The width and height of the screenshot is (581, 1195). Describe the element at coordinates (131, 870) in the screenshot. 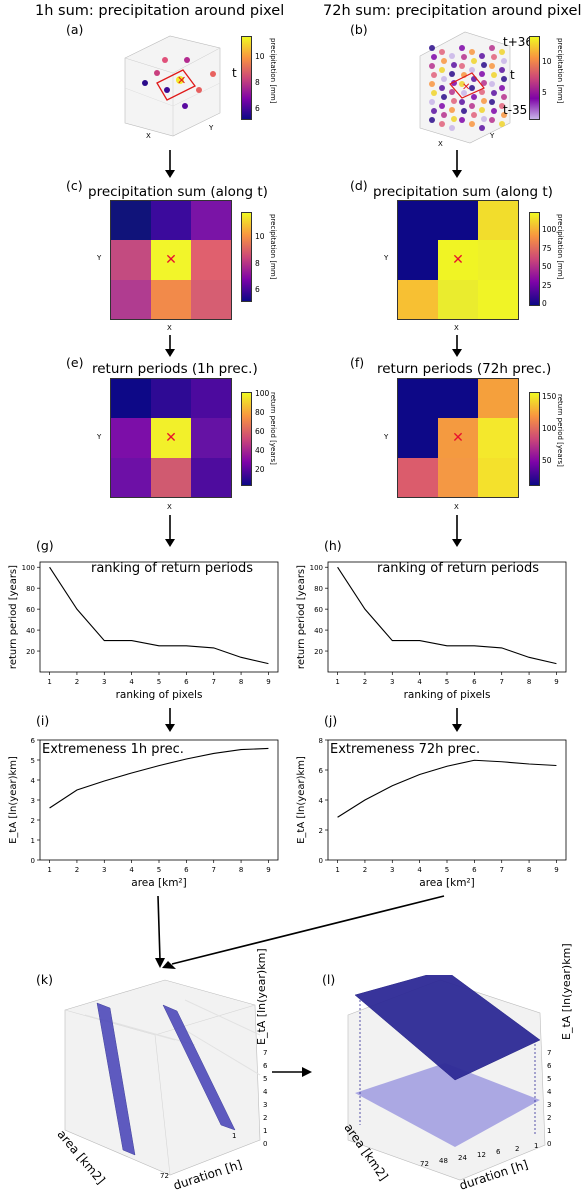

I see `x-tick-label: 4` at that location.